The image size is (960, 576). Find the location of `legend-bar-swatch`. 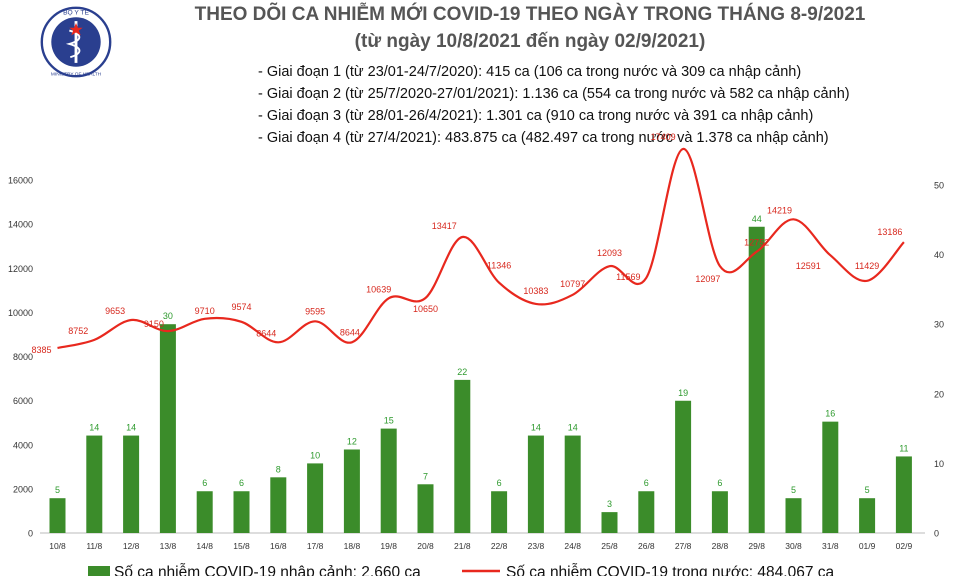

legend-bar-swatch is located at coordinates (99, 571).